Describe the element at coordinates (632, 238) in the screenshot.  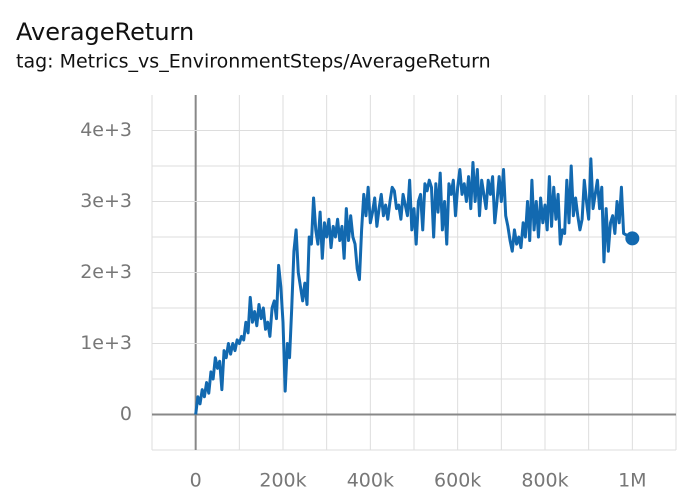
I see `end-point` at that location.